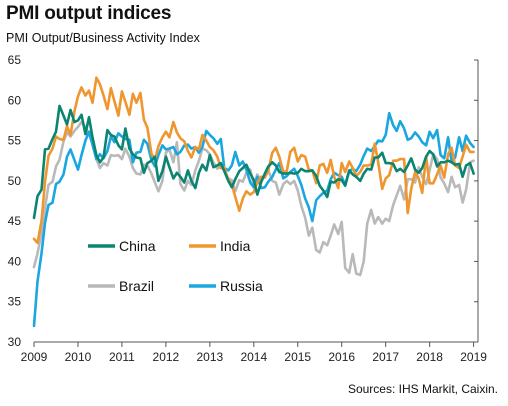  What do you see at coordinates (34, 357) in the screenshot?
I see `x-tick-label: 2009` at bounding box center [34, 357].